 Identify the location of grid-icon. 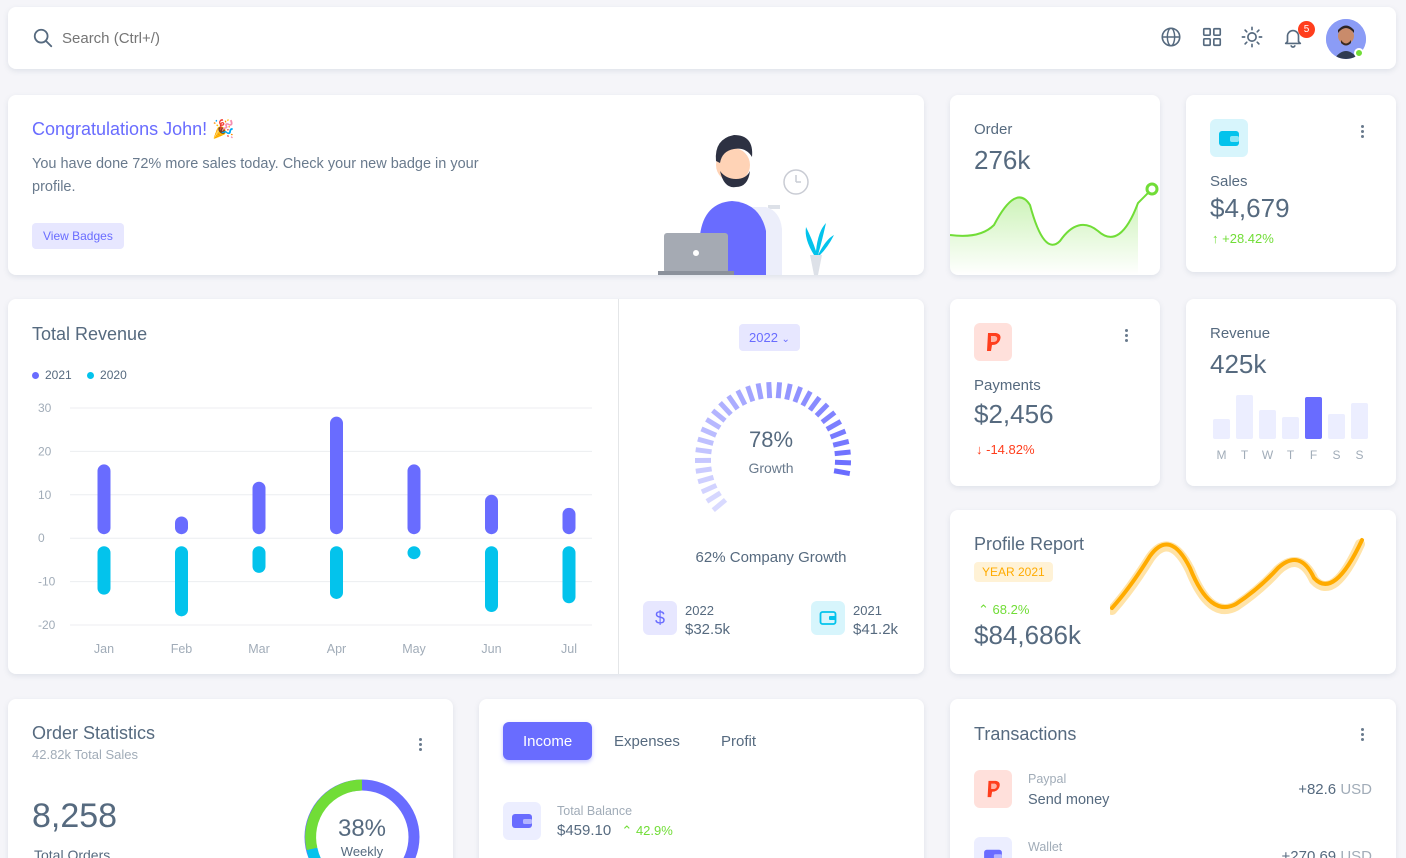
(1212, 37).